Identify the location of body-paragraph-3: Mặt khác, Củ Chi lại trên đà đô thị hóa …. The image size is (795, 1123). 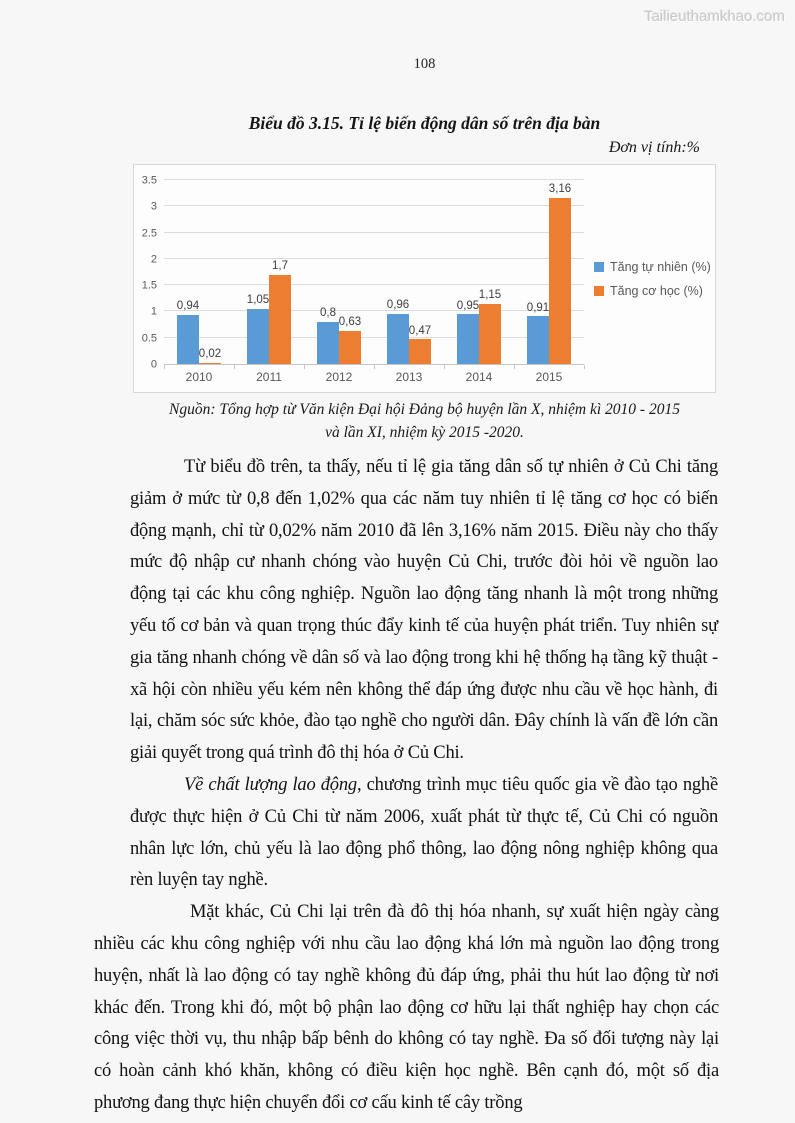
(406, 1007).